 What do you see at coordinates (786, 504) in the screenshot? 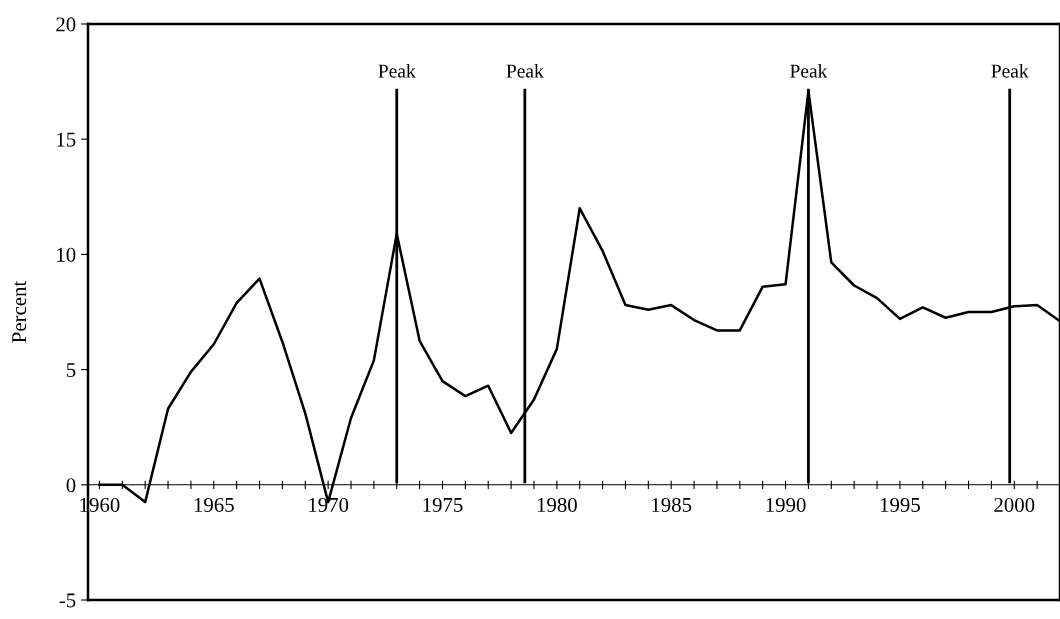
I see `x-tick-label: 1990` at bounding box center [786, 504].